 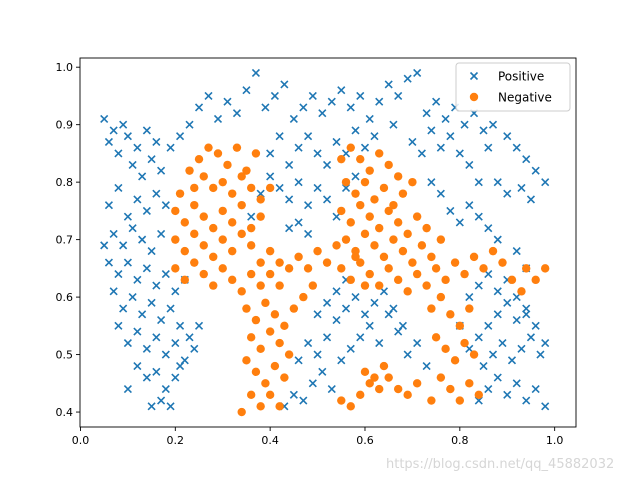 I want to click on x-tick-label: 1.0, so click(x=555, y=440).